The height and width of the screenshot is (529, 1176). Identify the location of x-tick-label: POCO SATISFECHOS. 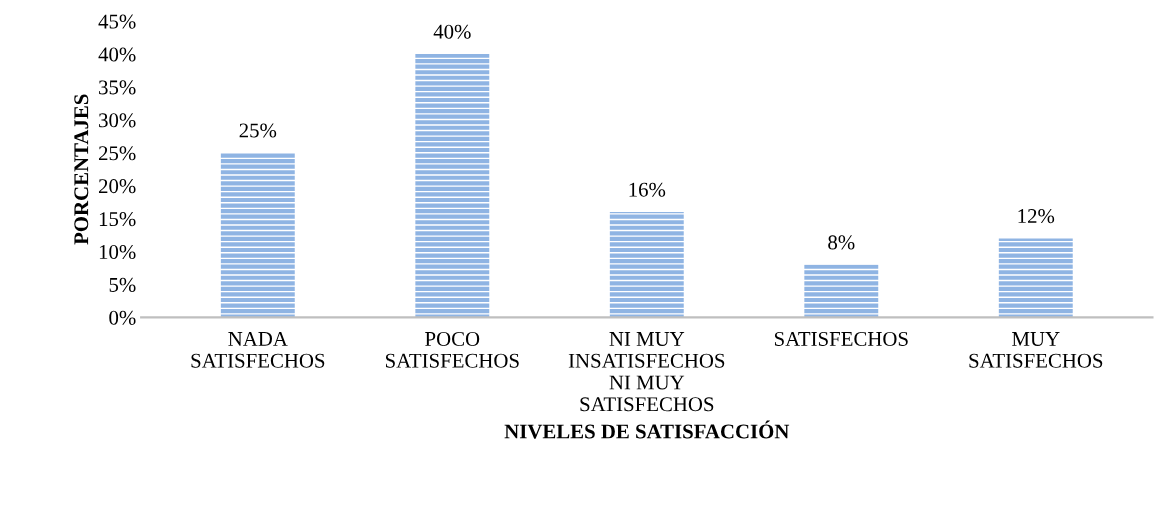
(452, 349).